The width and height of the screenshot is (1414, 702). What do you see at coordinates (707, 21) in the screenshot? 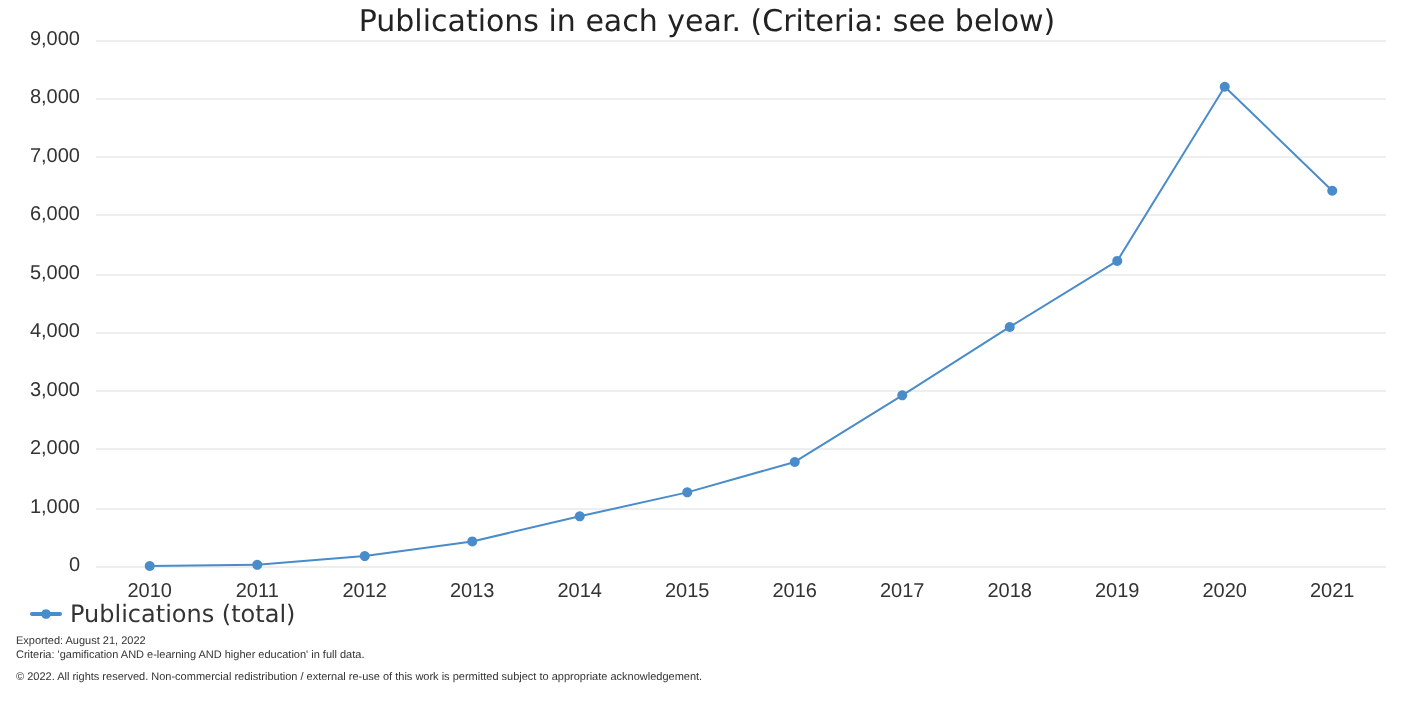
I see `chart-title: Publications in each year. (Criteria: see below)` at bounding box center [707, 21].